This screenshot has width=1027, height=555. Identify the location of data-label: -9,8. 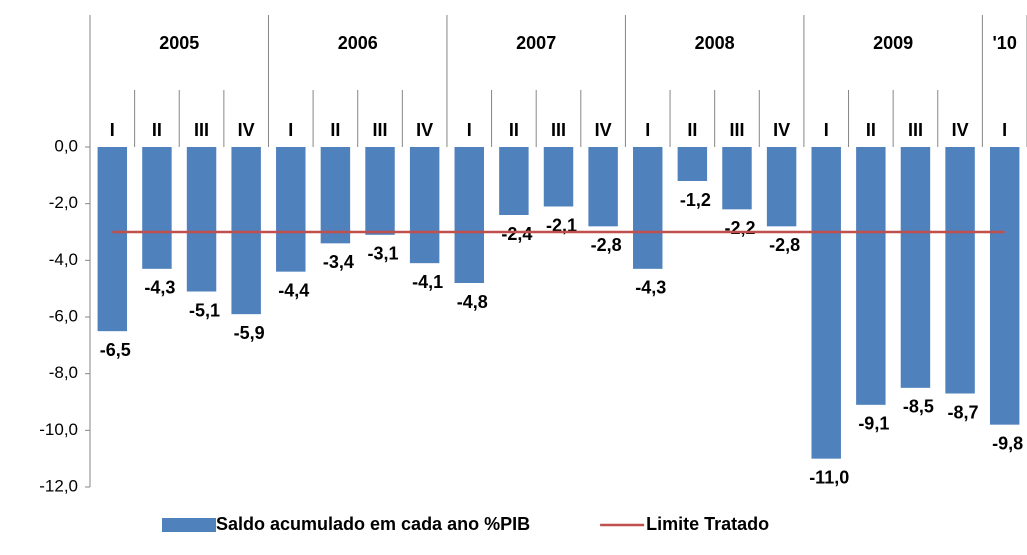
(1007, 443).